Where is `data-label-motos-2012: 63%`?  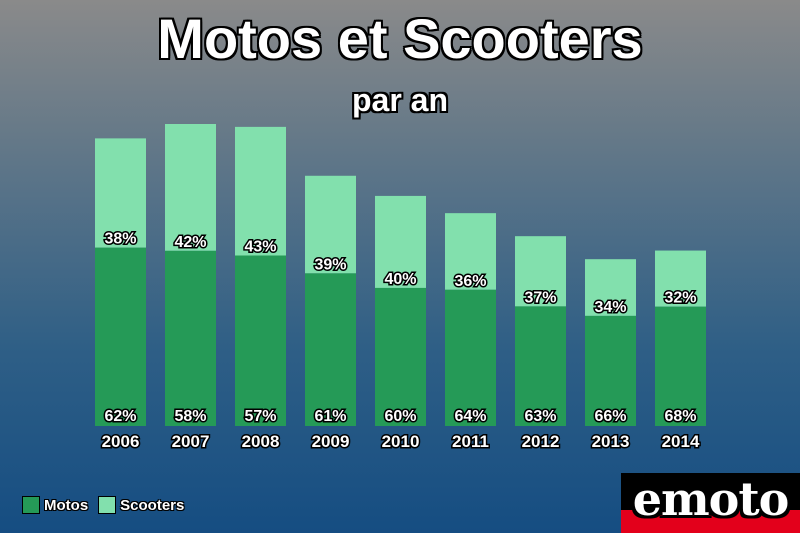 data-label-motos-2012: 63% is located at coordinates (540, 416).